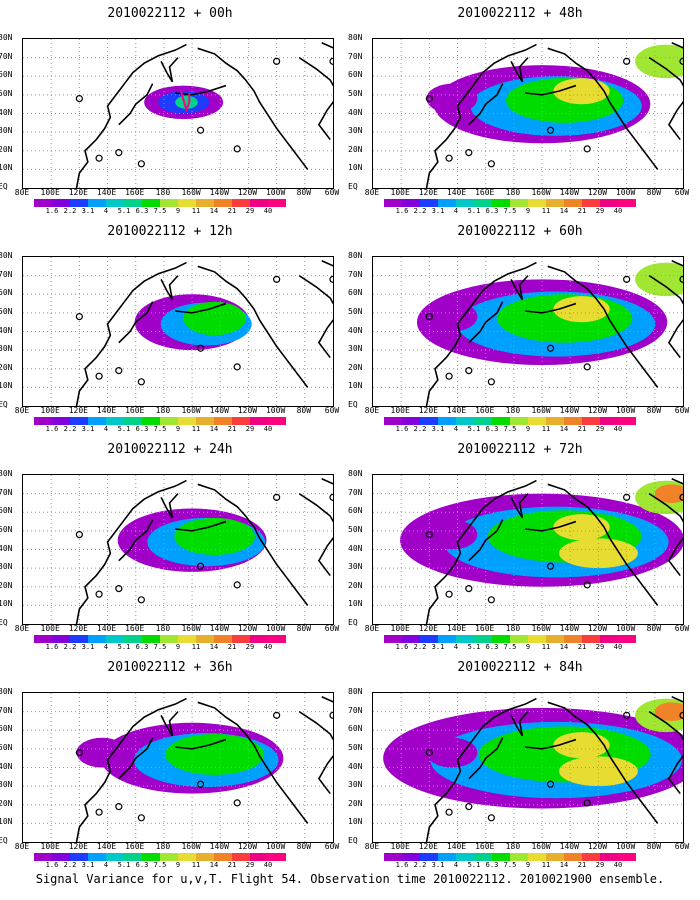  What do you see at coordinates (214, 865) in the screenshot?
I see `colorbar-label: 14` at bounding box center [214, 865].